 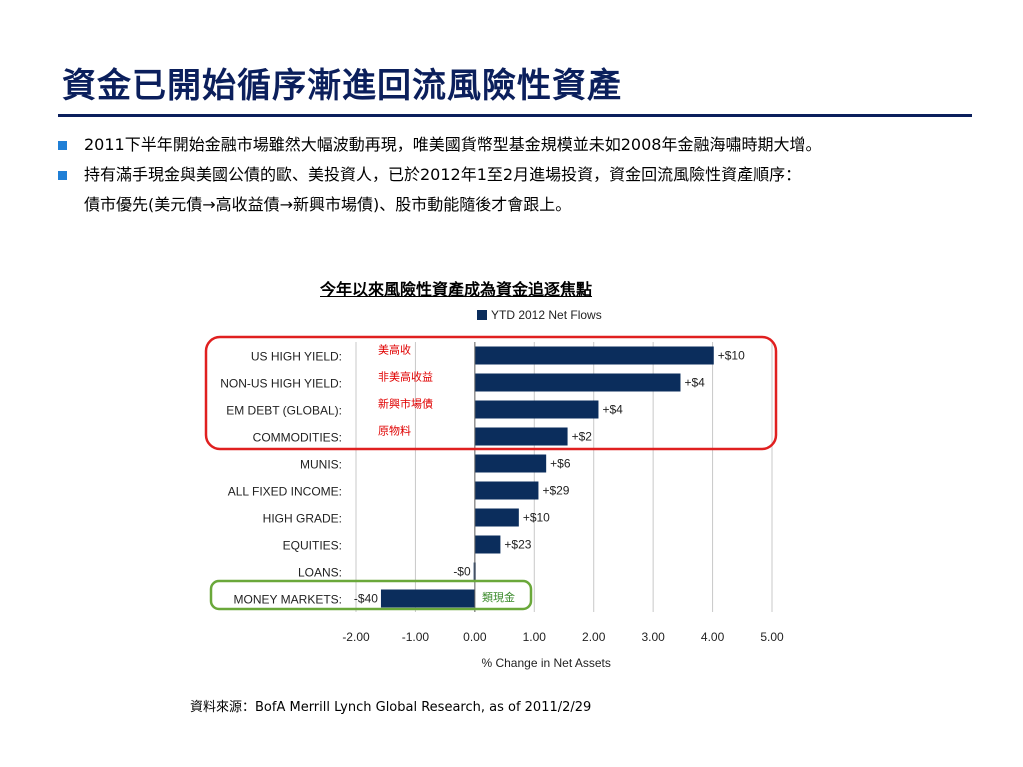 I want to click on category-label: MONEY MARKETS:, so click(x=288, y=600).